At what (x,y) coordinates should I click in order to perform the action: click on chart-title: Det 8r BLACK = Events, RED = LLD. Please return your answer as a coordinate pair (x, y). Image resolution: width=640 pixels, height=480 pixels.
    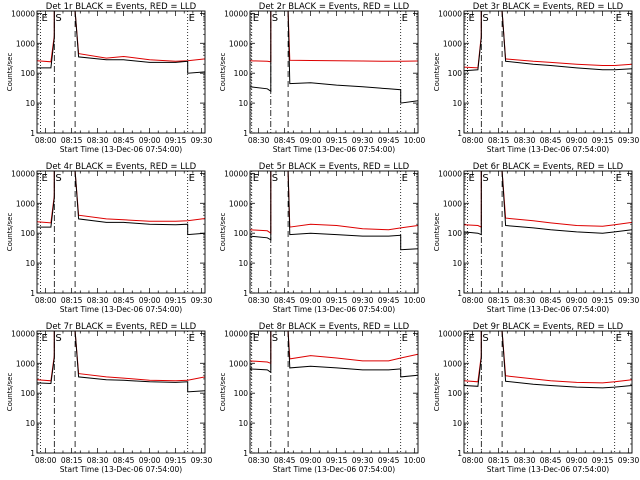
    Looking at the image, I should click on (334, 327).